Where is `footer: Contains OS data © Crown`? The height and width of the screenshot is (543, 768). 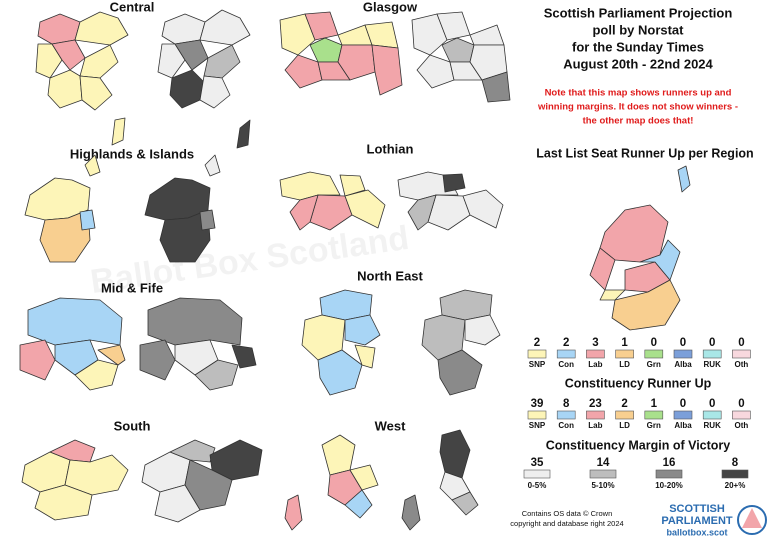 footer: Contains OS data © Crown is located at coordinates (567, 513).